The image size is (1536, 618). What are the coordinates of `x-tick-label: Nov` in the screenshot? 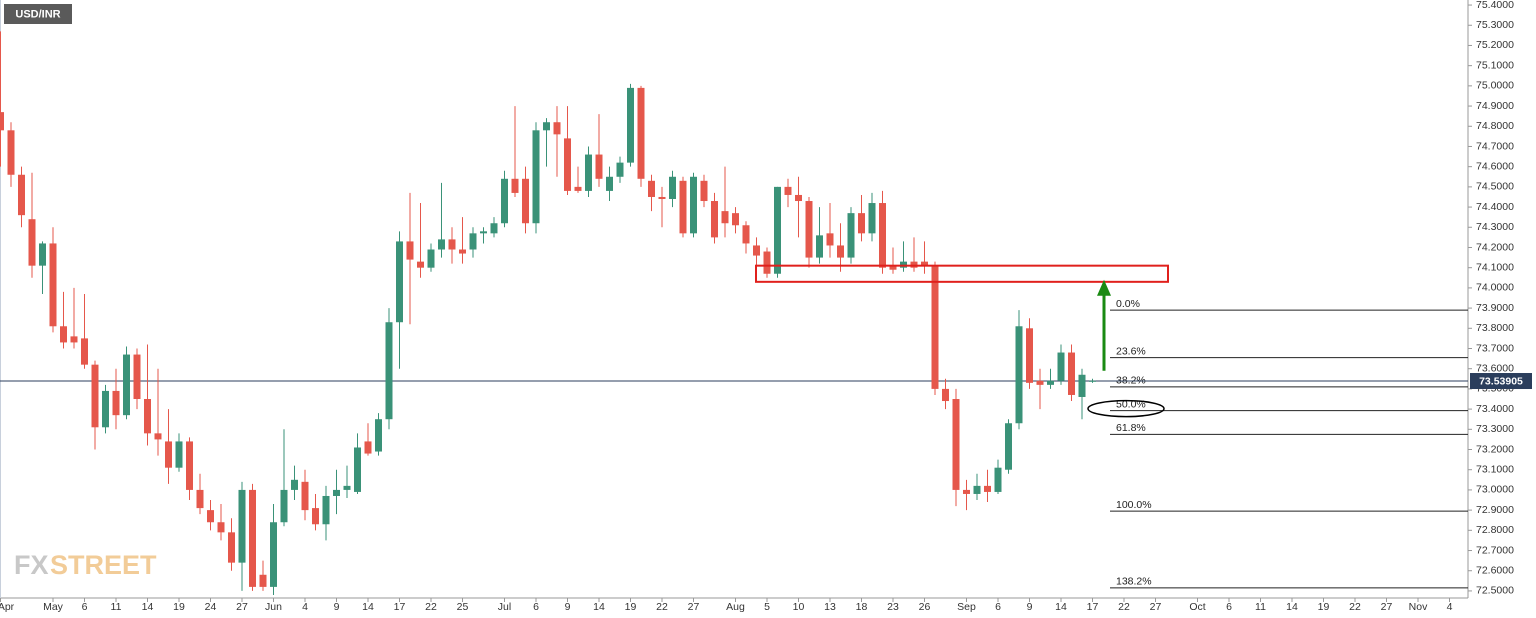 It's located at (1418, 607).